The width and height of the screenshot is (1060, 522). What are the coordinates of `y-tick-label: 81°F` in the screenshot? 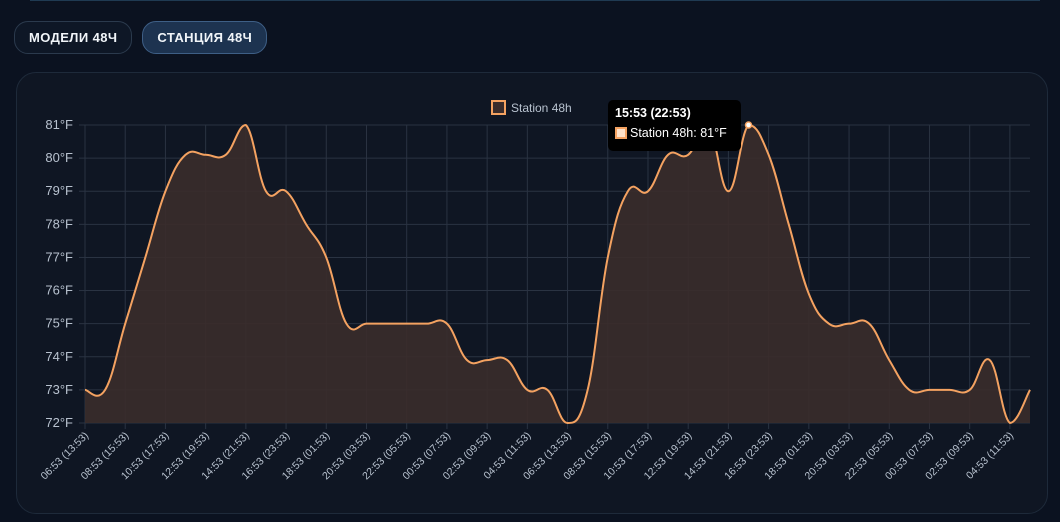 It's located at (59, 124).